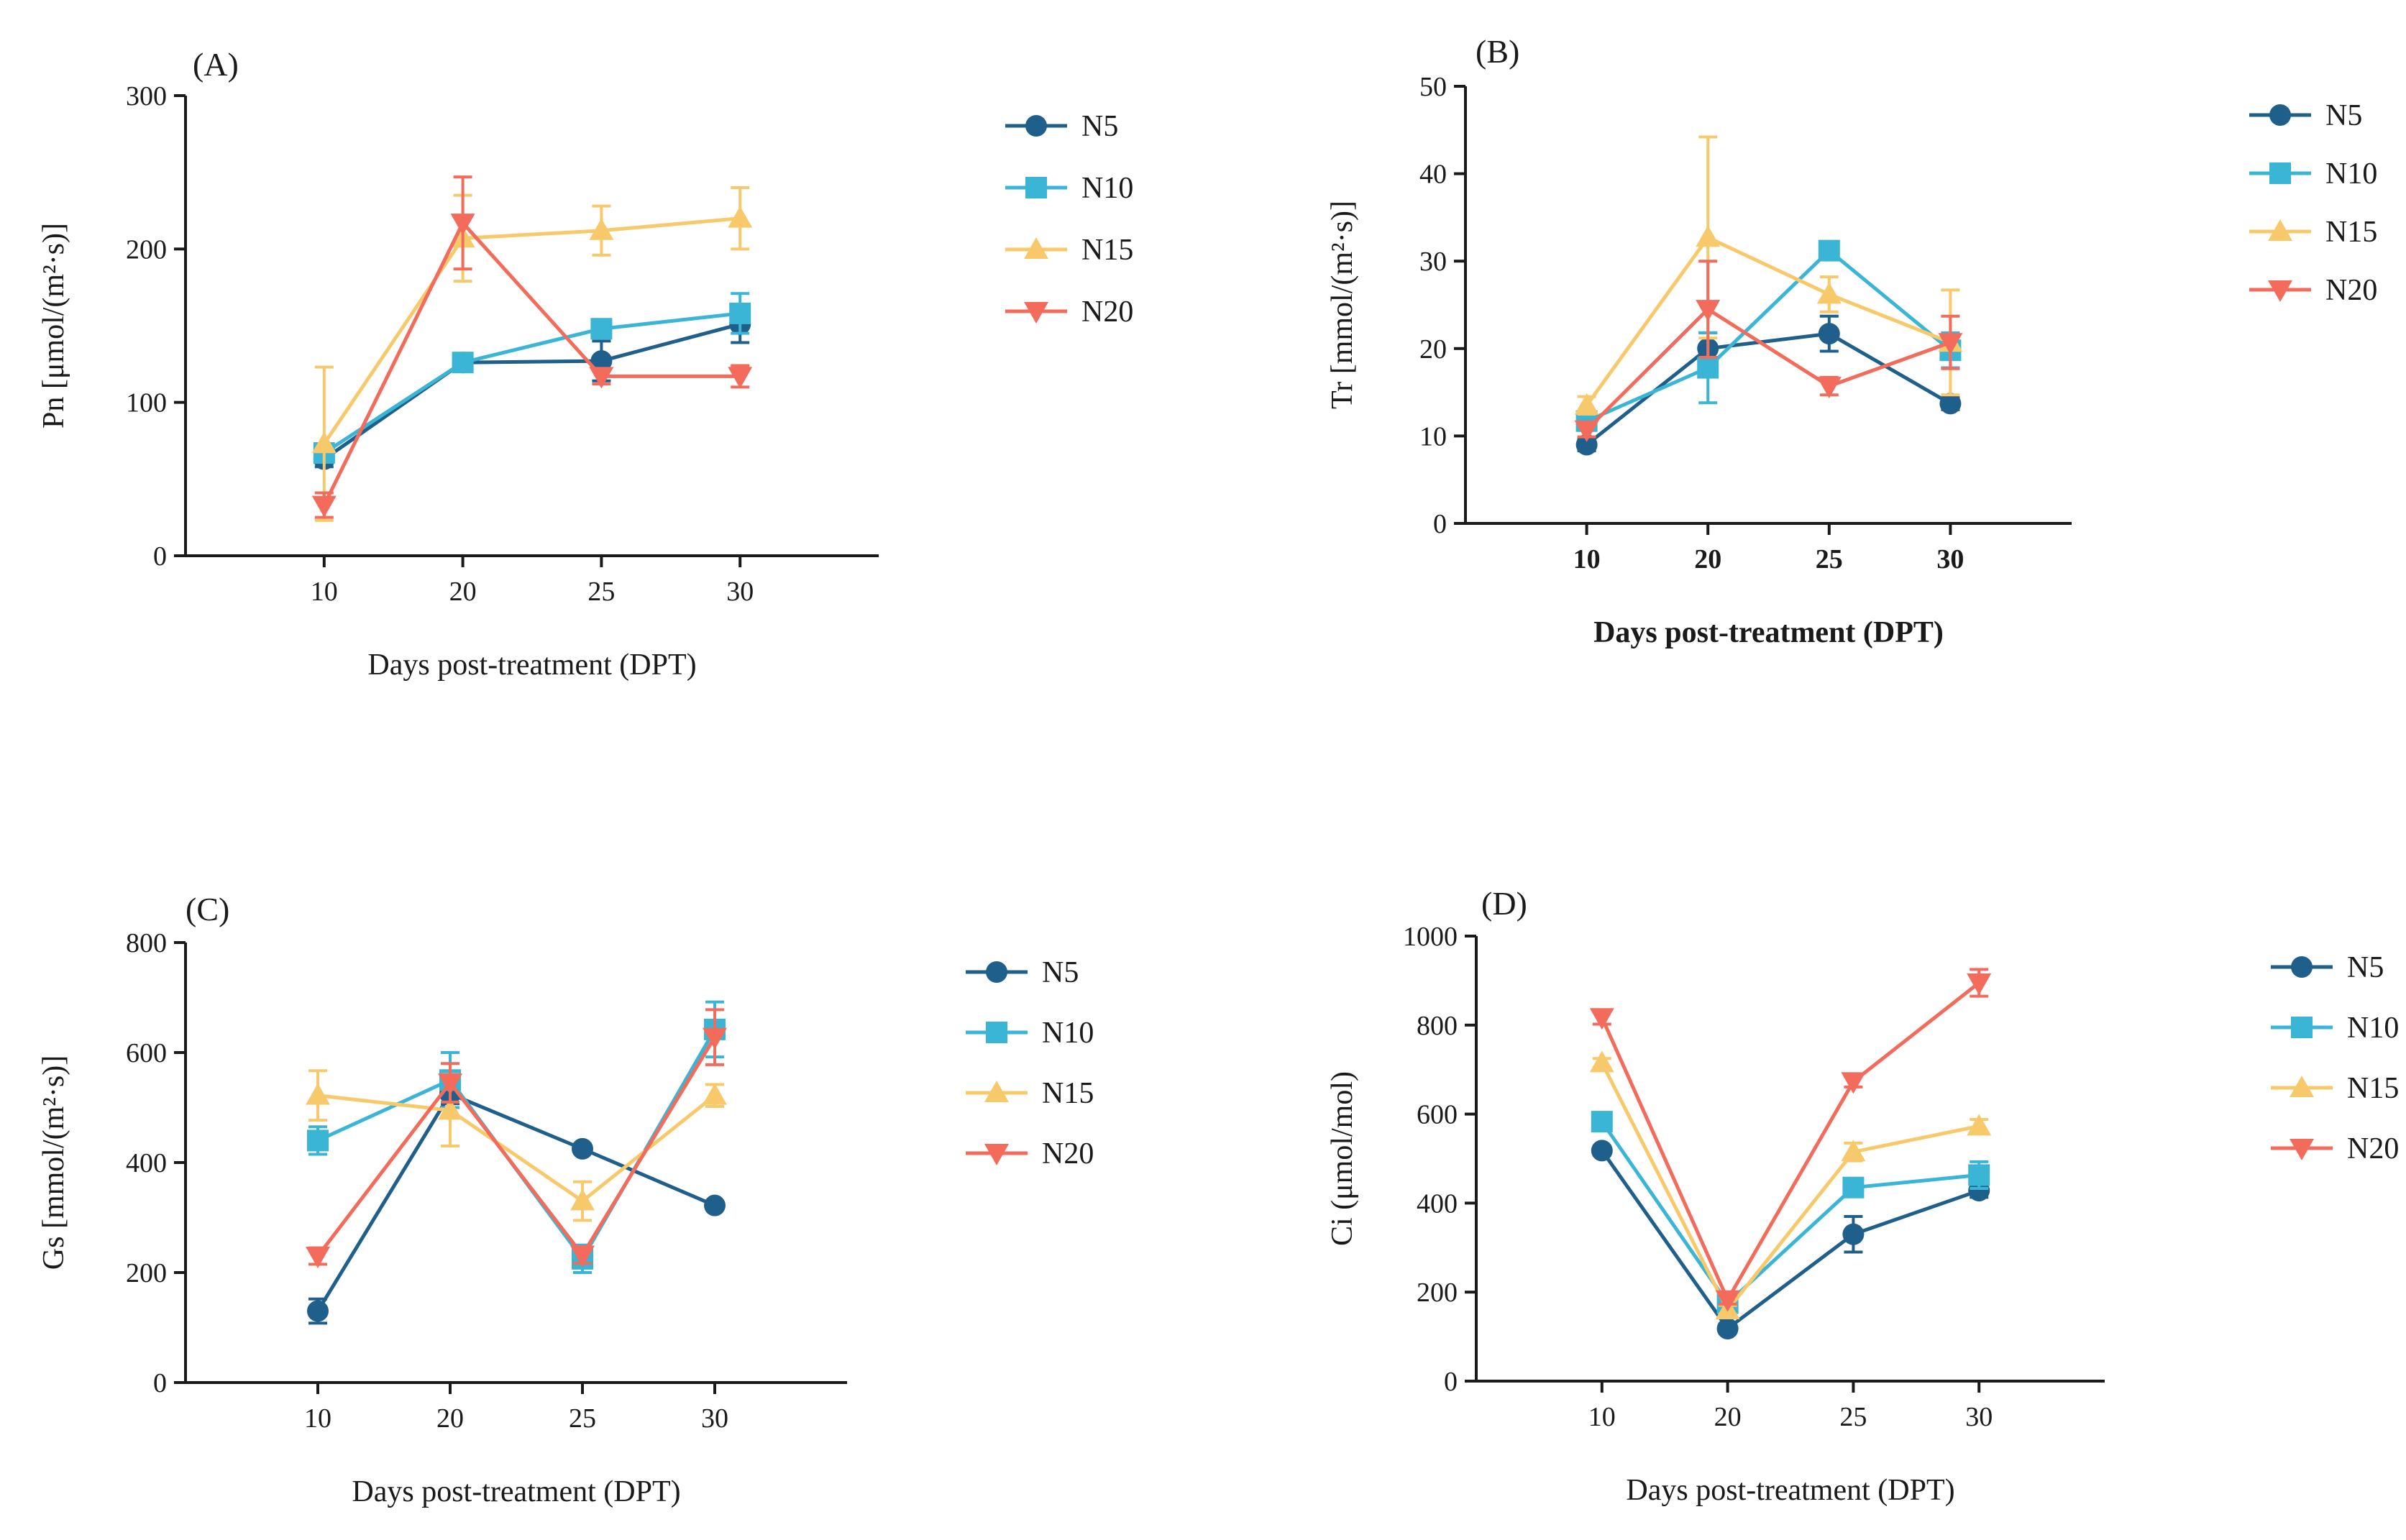 The height and width of the screenshot is (1540, 2406). I want to click on y-tick-label: 300, so click(146, 96).